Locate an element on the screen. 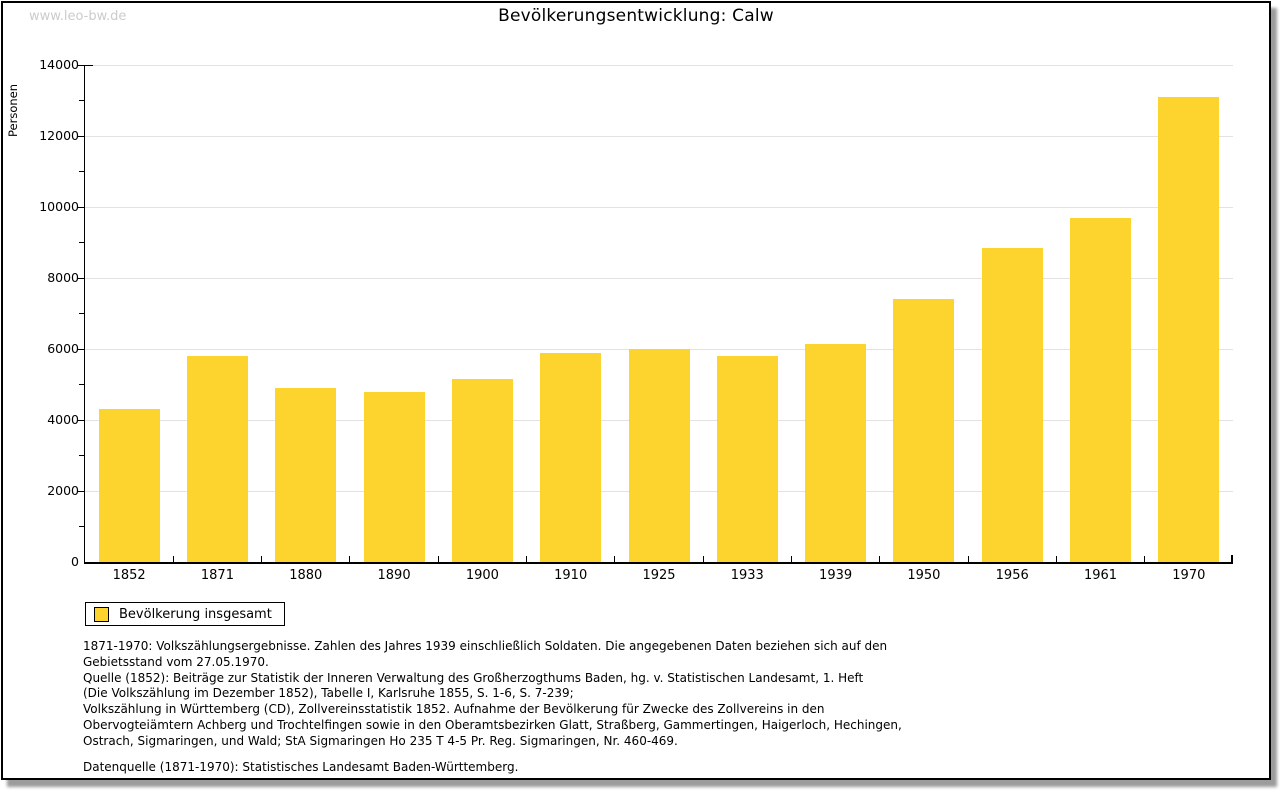 The height and width of the screenshot is (791, 1280). y-axis-end-cap is located at coordinates (88, 65).